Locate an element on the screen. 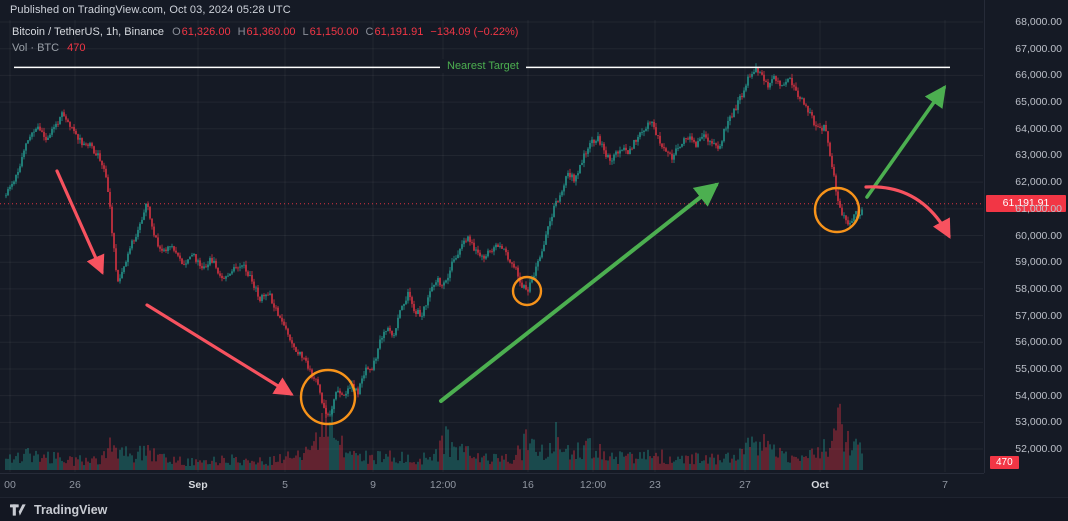 The image size is (1068, 521). footer-bar: TradingView is located at coordinates (534, 509).